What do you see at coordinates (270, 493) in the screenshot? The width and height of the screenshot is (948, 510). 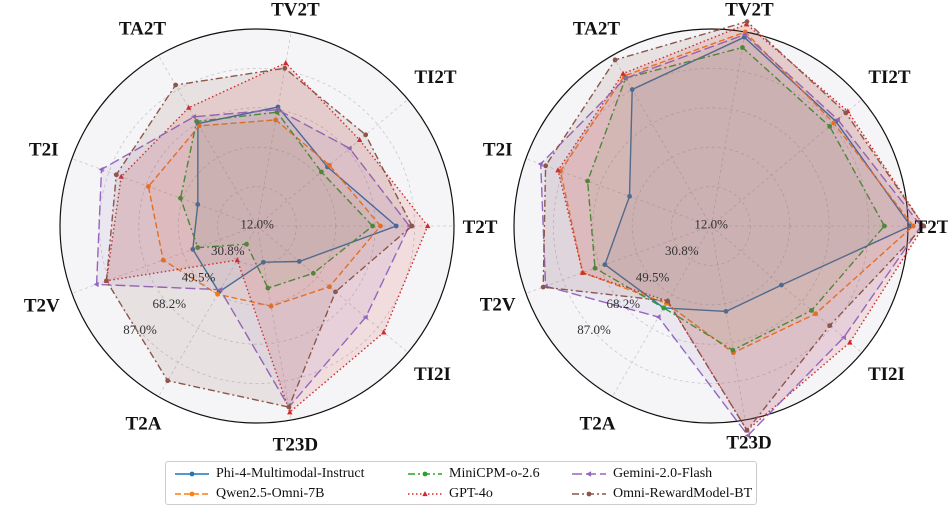 I see `legend-label: Qwen2.5-Omni-7B` at bounding box center [270, 493].